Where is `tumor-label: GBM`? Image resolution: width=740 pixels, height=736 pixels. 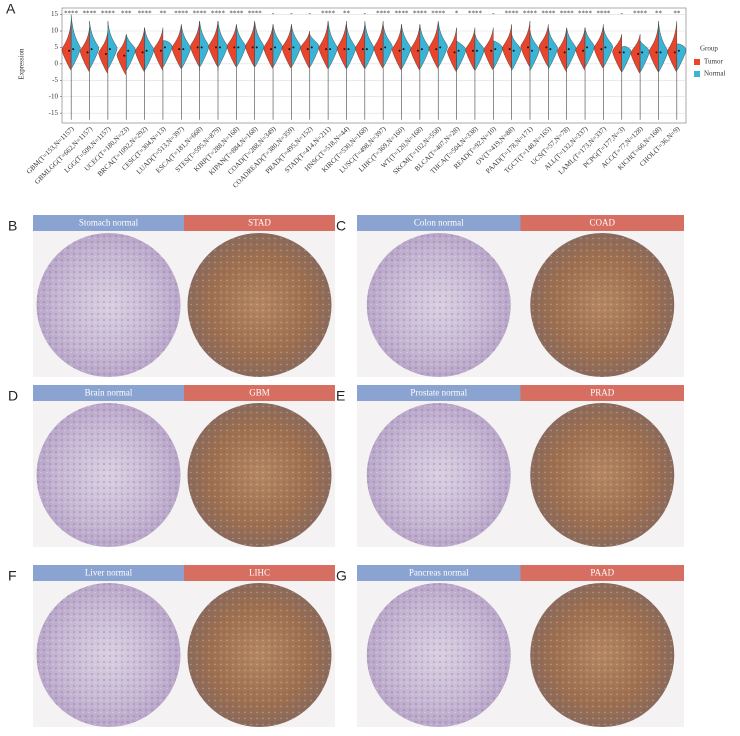
tumor-label: GBM is located at coordinates (259, 393).